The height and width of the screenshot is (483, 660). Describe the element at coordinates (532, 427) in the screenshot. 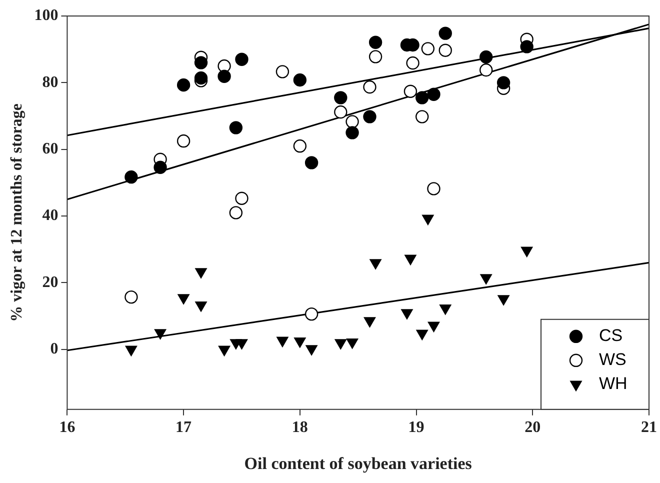

I see `x-tick-label: 20` at that location.